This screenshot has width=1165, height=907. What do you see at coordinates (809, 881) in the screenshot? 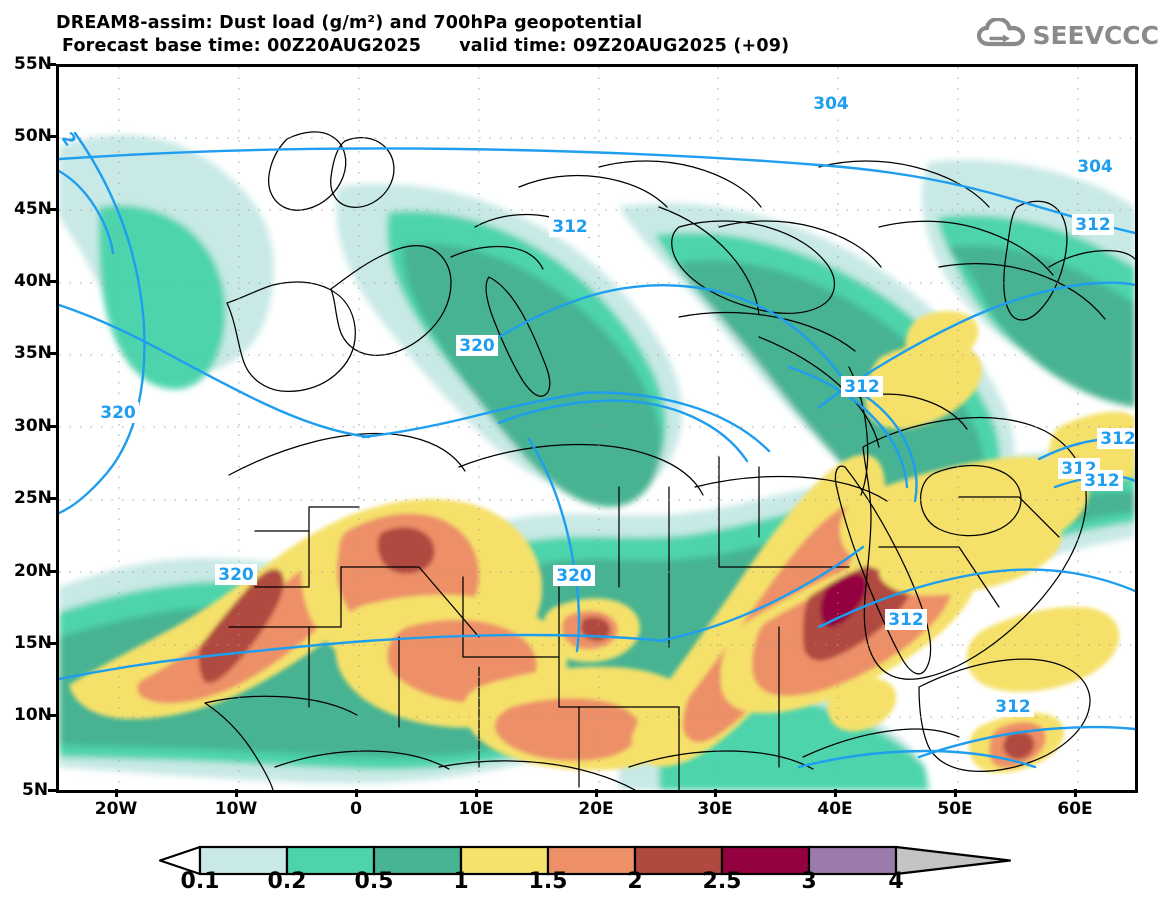
I see `colorbar-tick-3: 3` at bounding box center [809, 881].